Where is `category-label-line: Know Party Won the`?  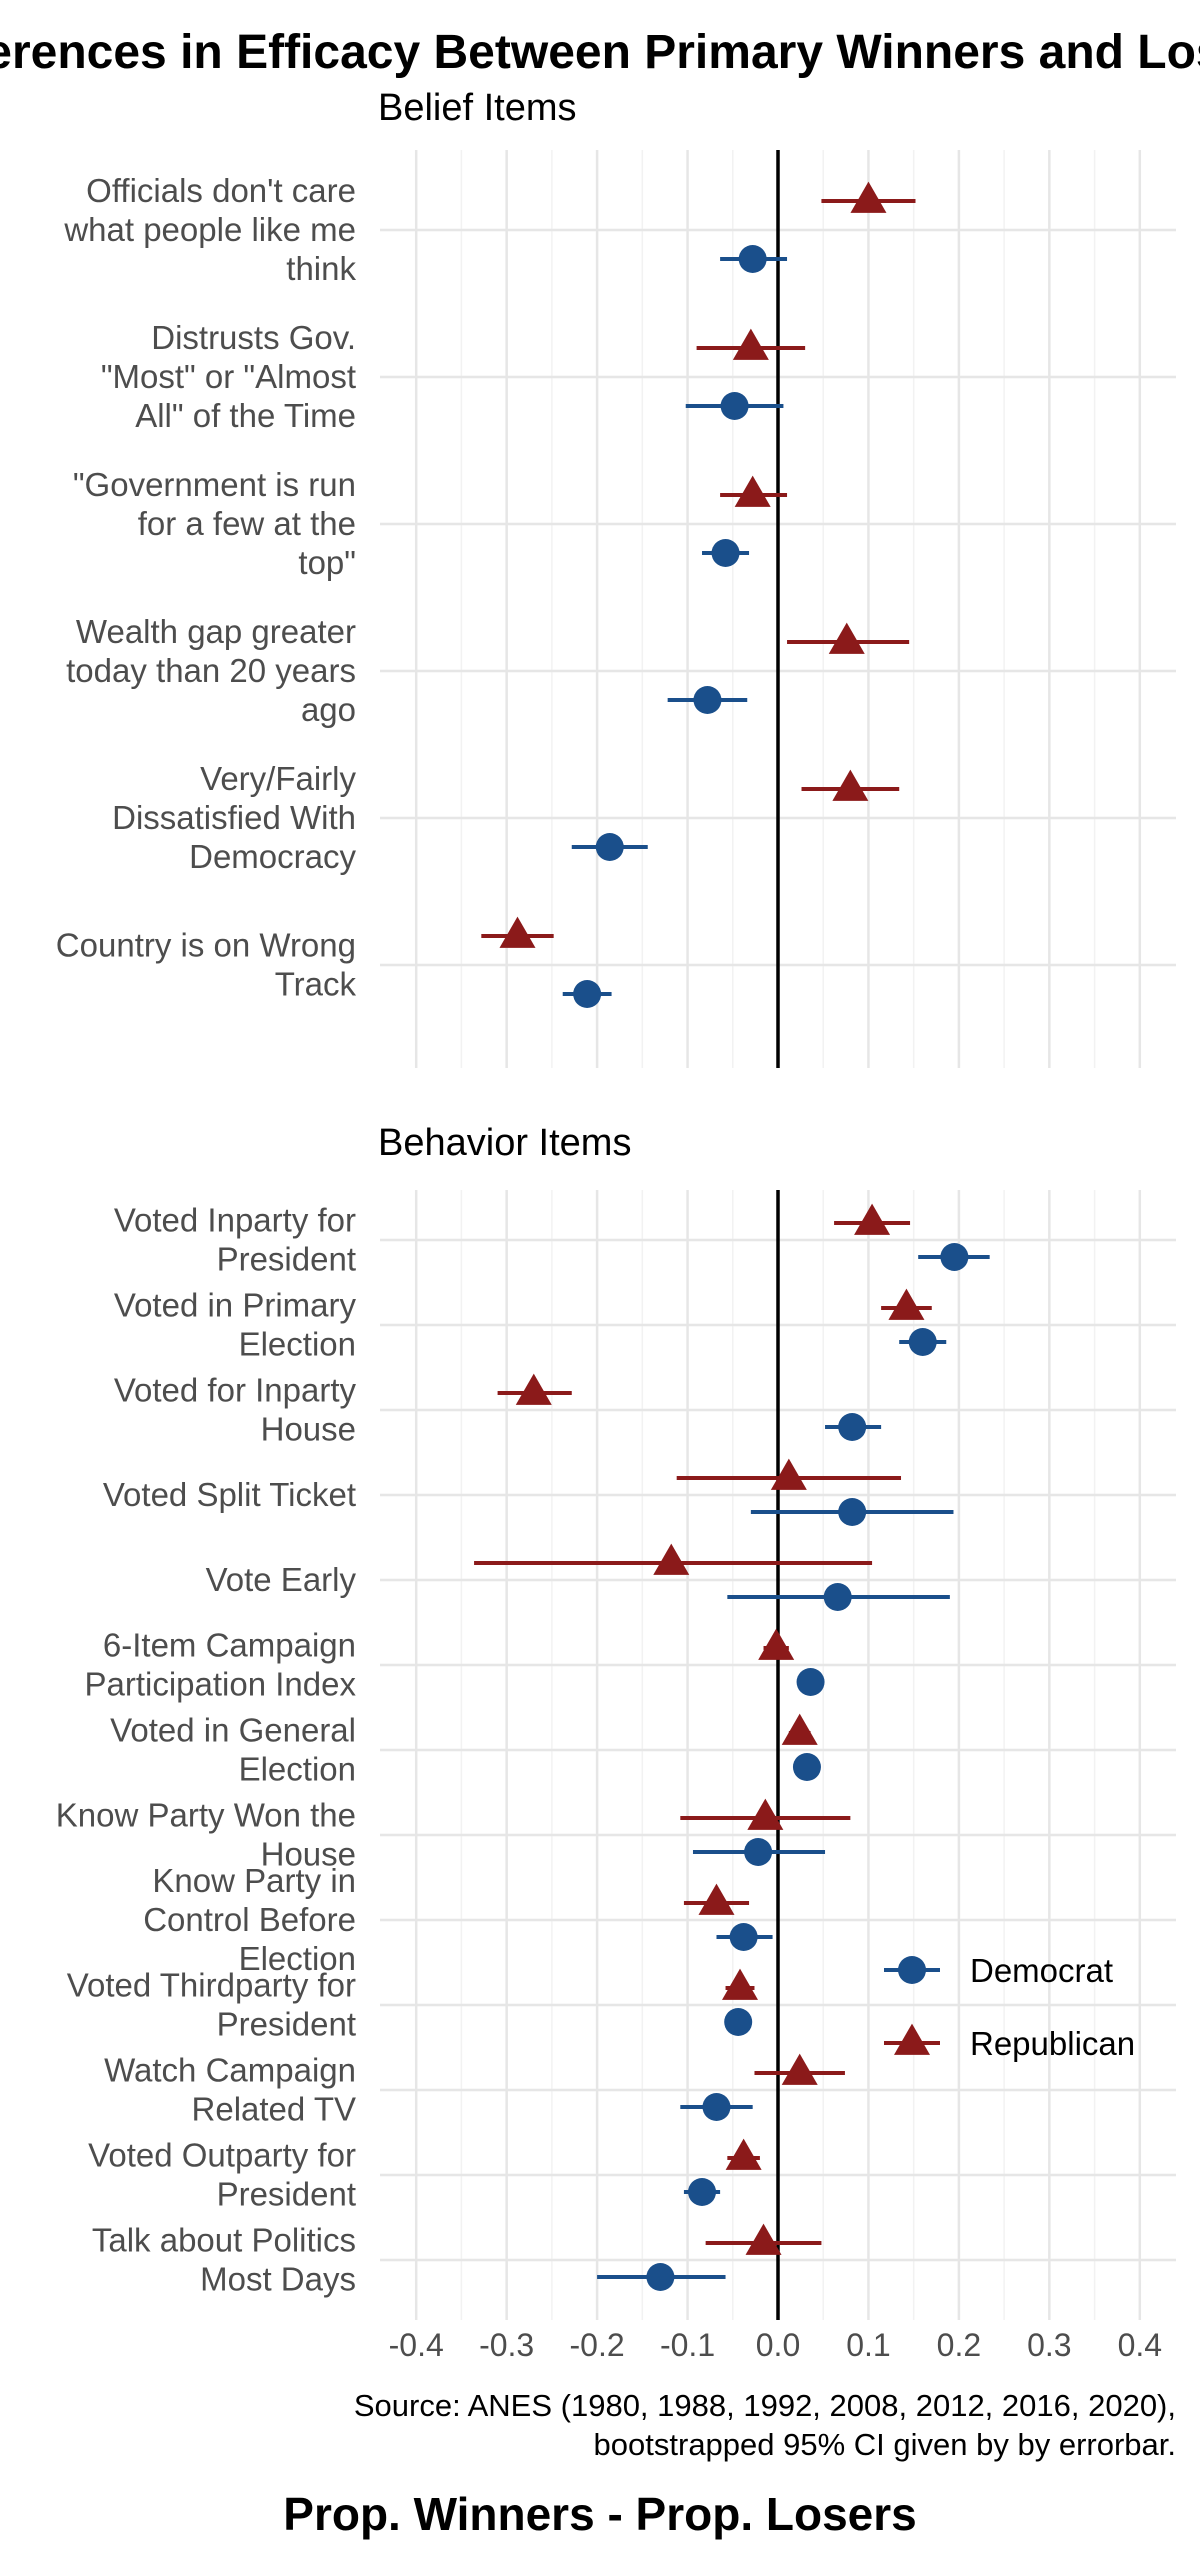
category-label-line: Know Party Won the is located at coordinates (206, 1815).